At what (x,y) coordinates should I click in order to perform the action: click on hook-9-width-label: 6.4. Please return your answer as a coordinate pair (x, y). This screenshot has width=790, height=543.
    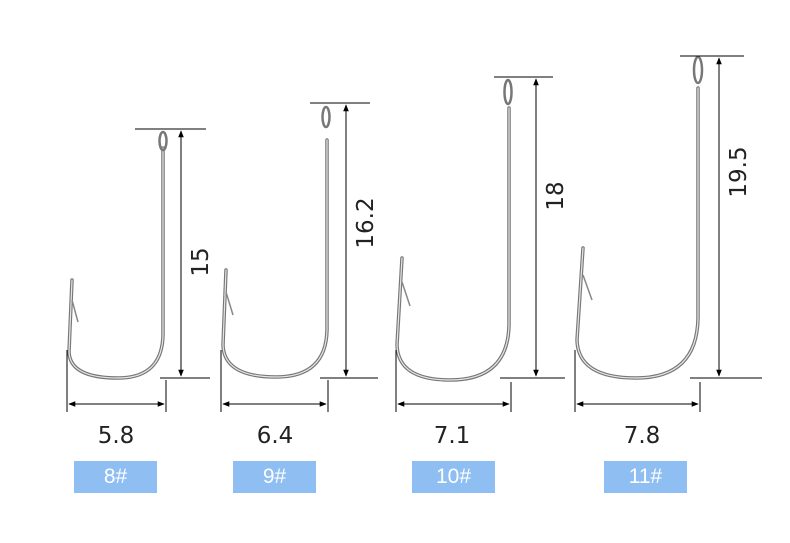
    Looking at the image, I should click on (275, 436).